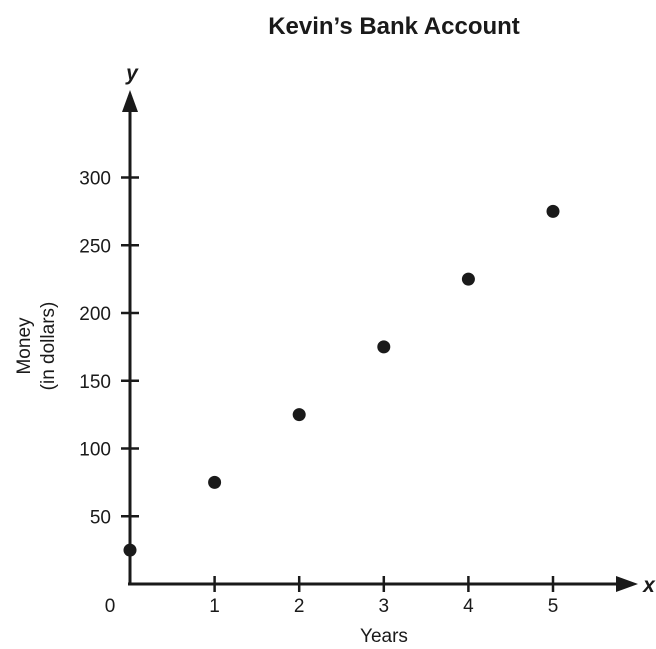  What do you see at coordinates (24, 346) in the screenshot?
I see `y-axis-label-line-1: Money` at bounding box center [24, 346].